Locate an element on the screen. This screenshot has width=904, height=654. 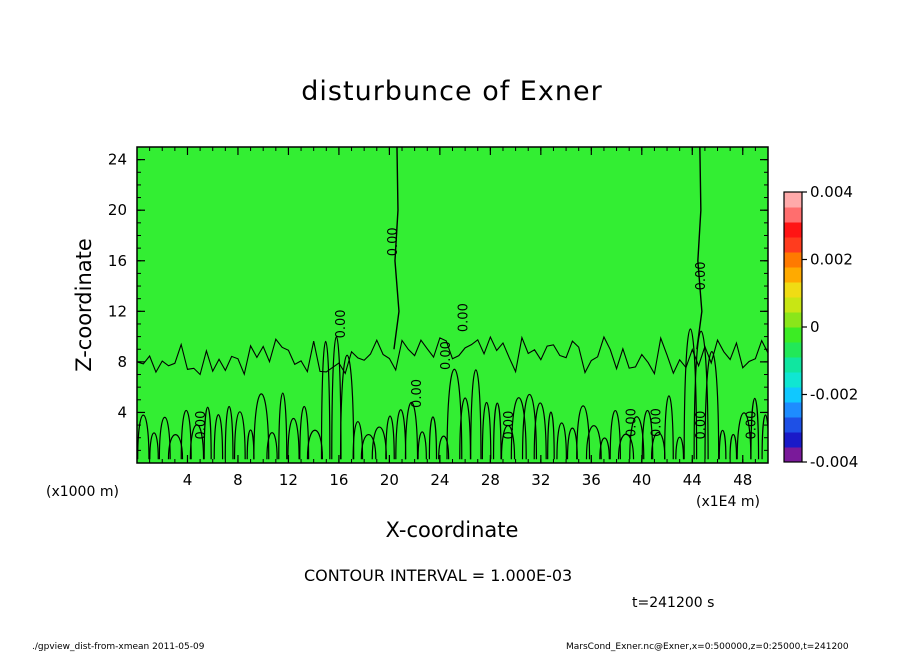
x-tick-label: 12 is located at coordinates (288, 480).